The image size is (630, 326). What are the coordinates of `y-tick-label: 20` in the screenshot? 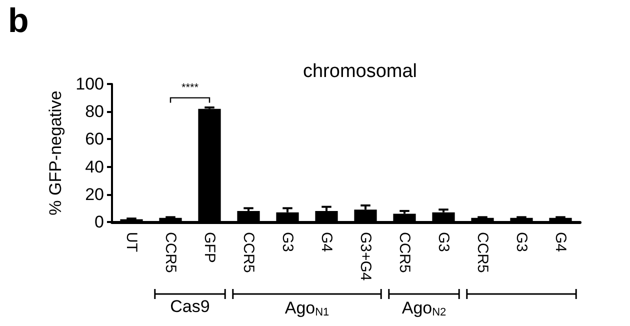 It's located at (94, 194).